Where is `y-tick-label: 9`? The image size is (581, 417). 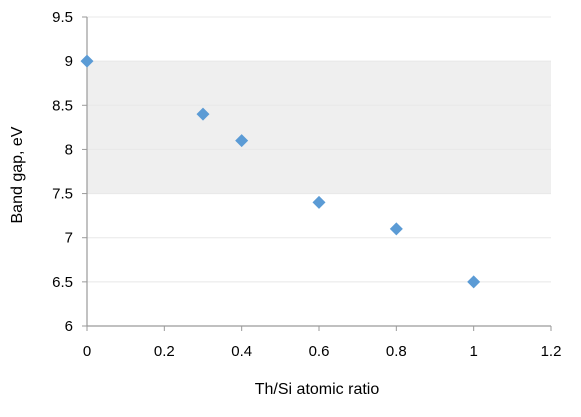
y-tick-label: 9 is located at coordinates (69, 61).